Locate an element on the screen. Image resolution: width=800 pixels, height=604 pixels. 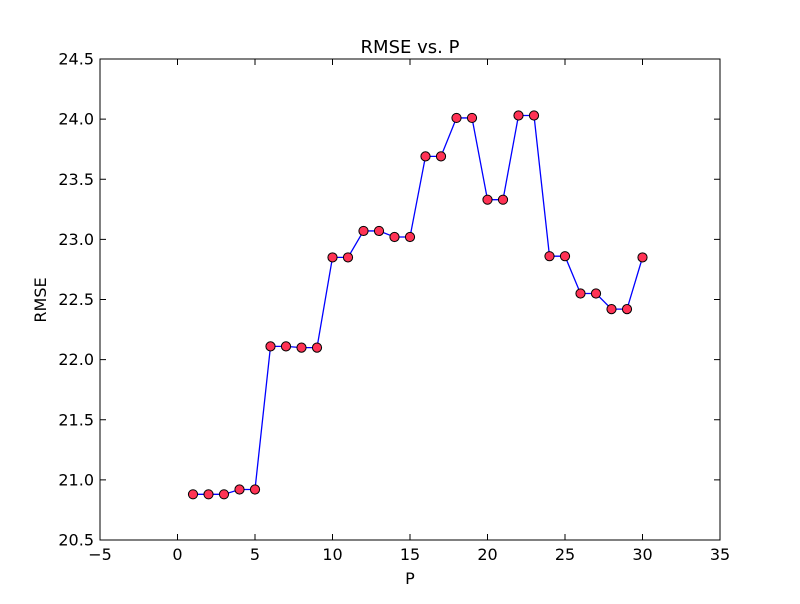
x-tick-label: 20 is located at coordinates (487, 554).